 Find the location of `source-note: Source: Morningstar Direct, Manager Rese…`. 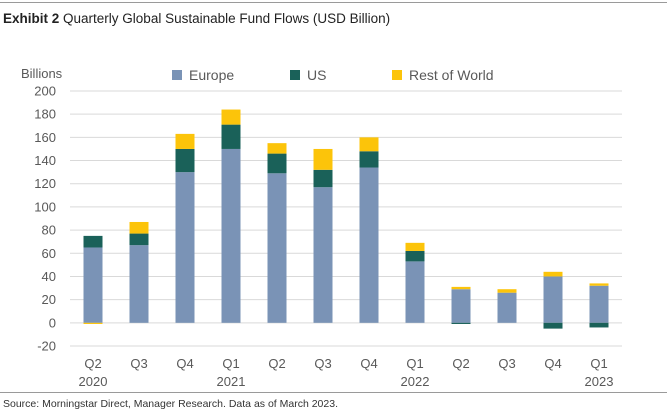

source-note: Source: Morningstar Direct, Manager Rese… is located at coordinates (170, 404).